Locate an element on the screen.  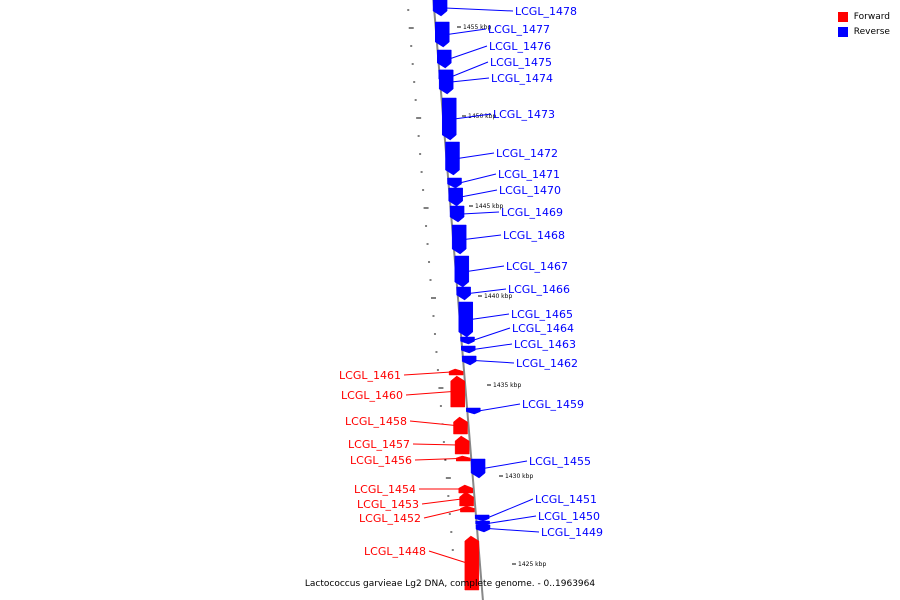
legend-forward-label: Forward is located at coordinates (871, 16).